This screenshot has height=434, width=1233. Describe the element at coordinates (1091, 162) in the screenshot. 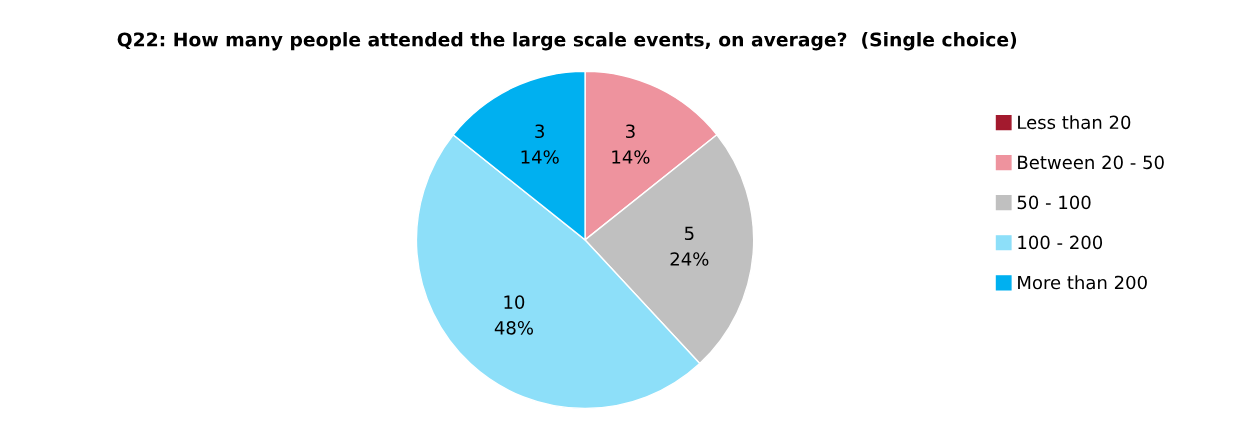

I see `legend-label: Between 20 - 50` at that location.